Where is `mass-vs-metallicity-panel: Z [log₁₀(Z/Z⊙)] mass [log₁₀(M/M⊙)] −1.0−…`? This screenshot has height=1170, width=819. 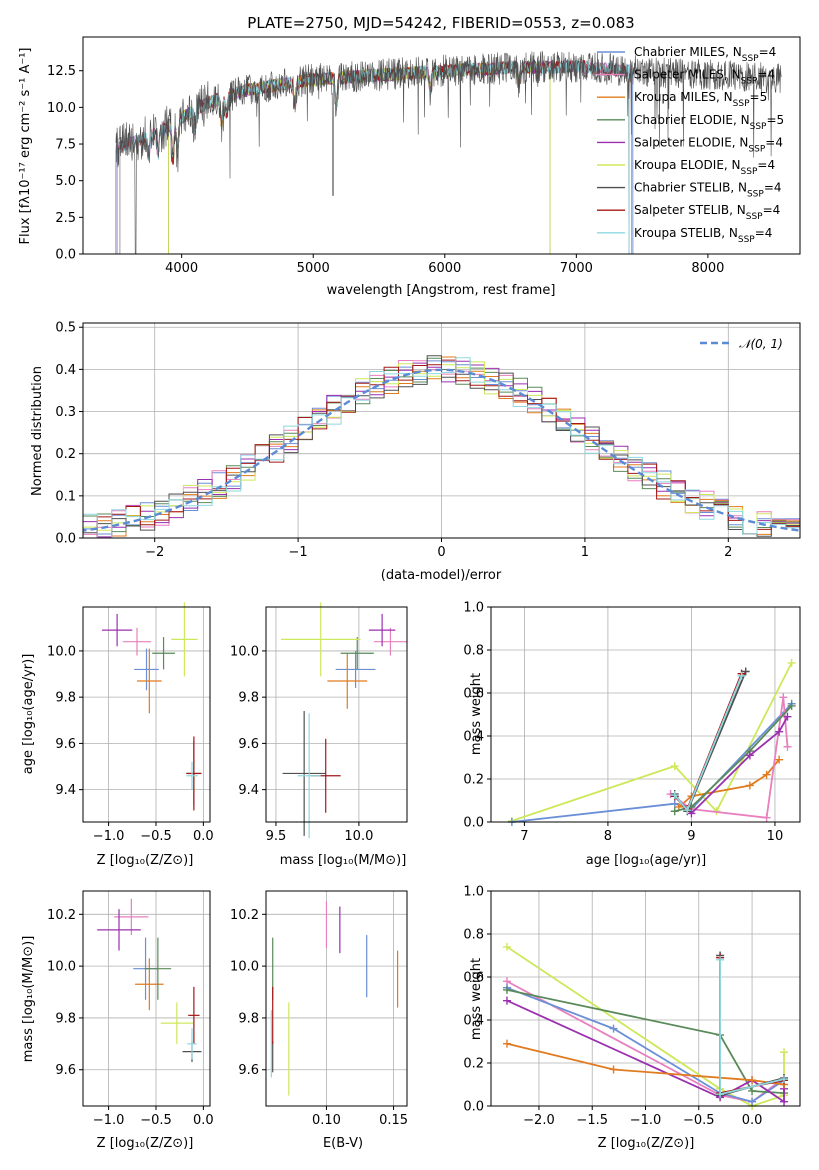 mass-vs-metallicity-panel: Z [log₁₀(Z/Z⊙)] mass [log₁₀(M/M⊙)] −1.0−… is located at coordinates (117, 1020).